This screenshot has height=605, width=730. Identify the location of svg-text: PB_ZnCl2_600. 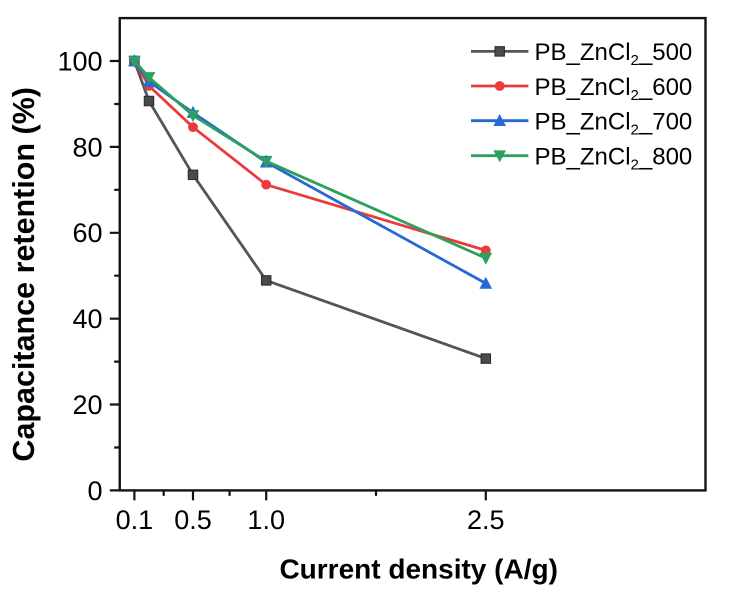
(614, 89).